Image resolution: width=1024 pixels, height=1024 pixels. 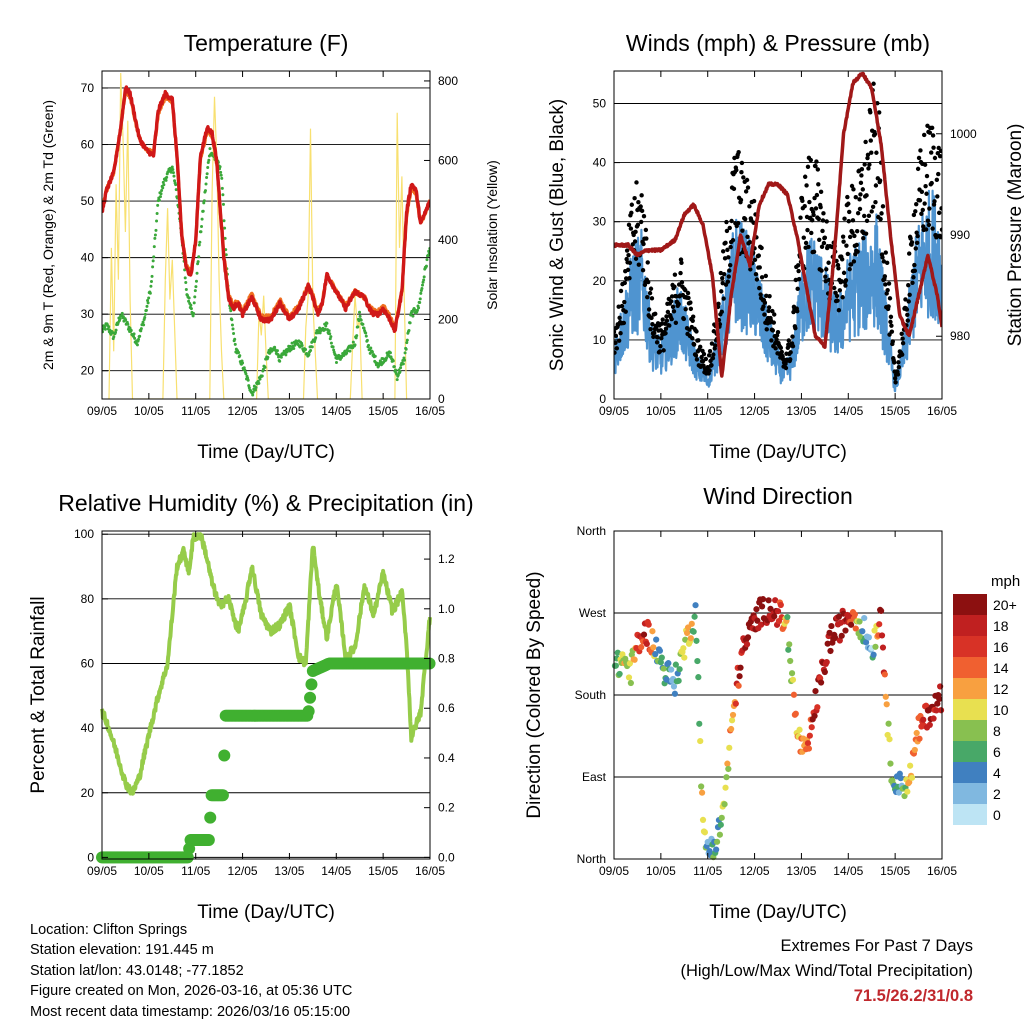 I want to click on y2-tick-label: 1.0, so click(x=446, y=609).